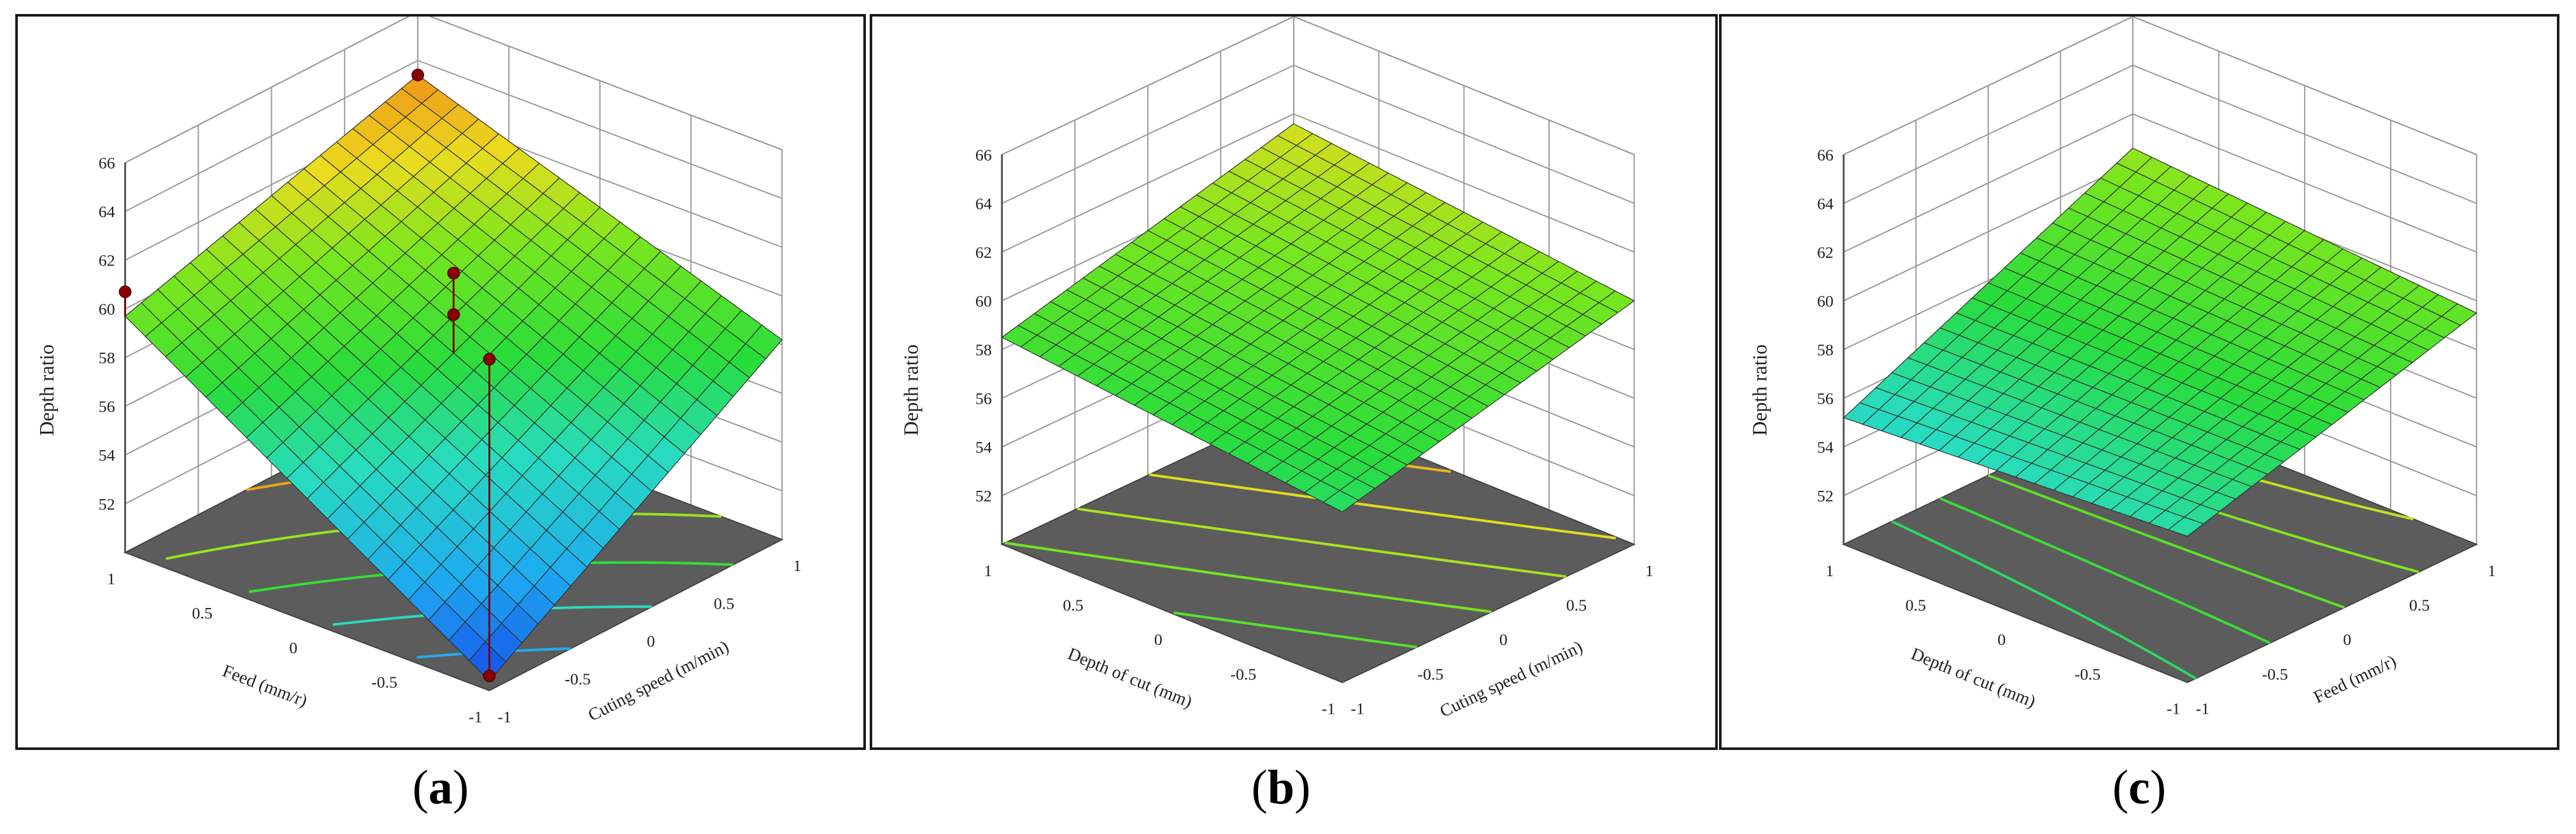 The height and width of the screenshot is (834, 2576). I want to click on y-axis-title: Feed (mm/r), so click(2355, 679).